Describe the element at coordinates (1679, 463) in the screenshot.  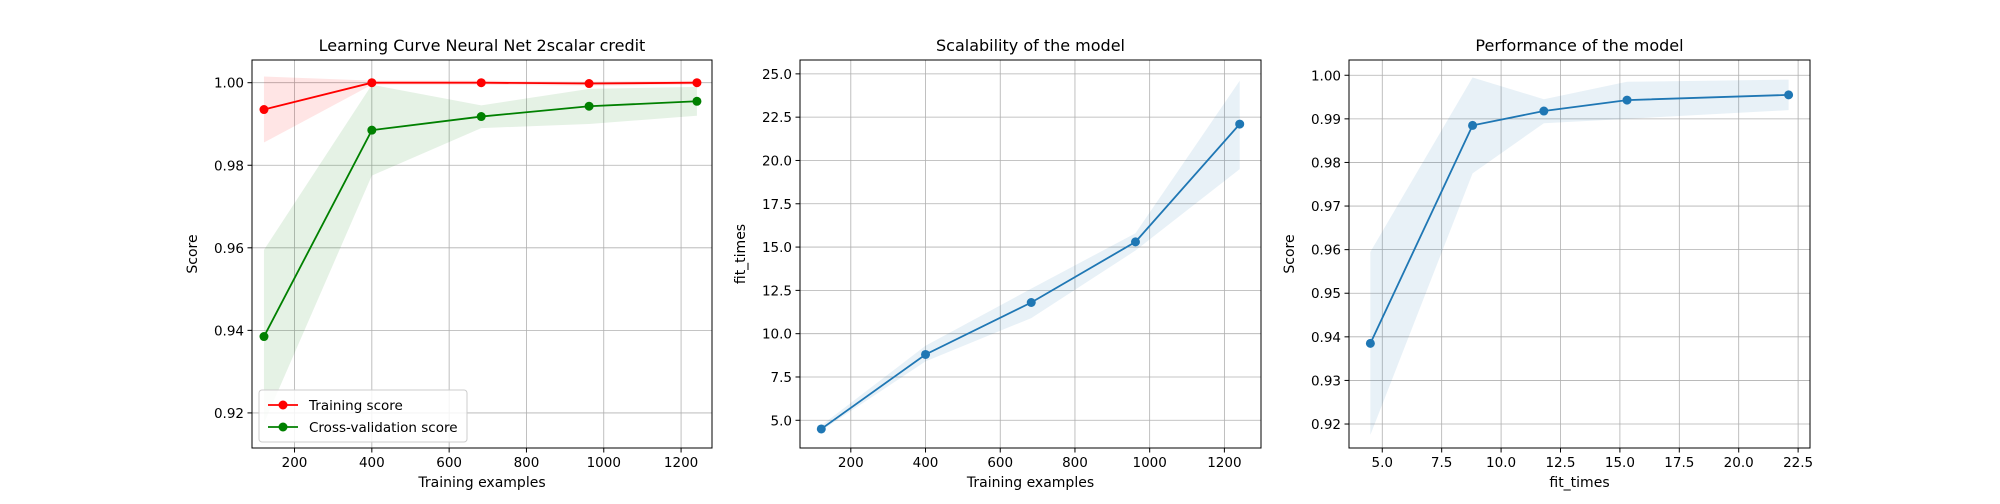
I see `x-tick-label: 17.5` at that location.